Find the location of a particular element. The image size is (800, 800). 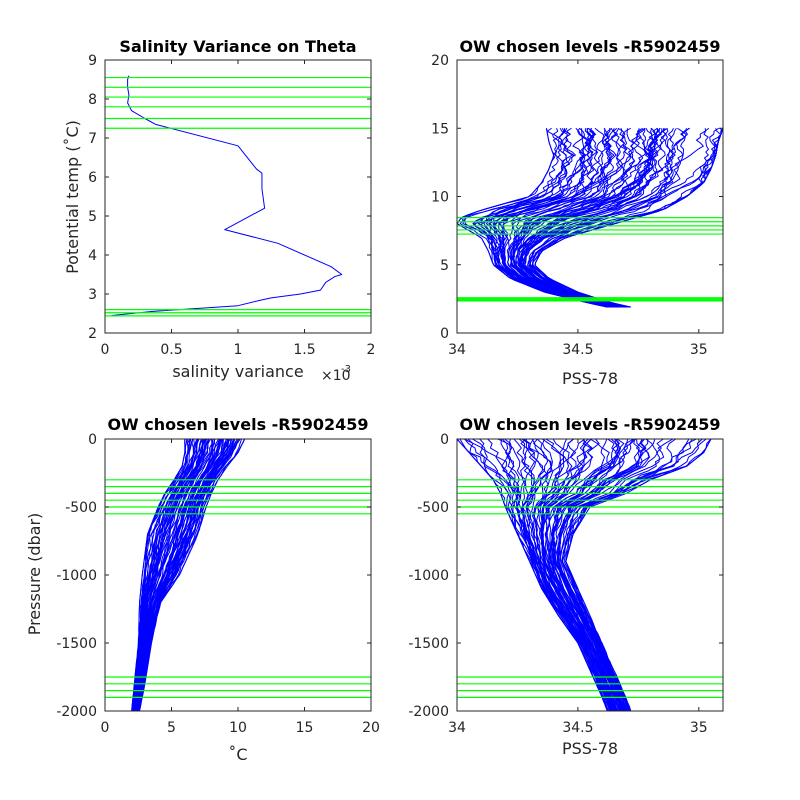

y-tick-label: 2 is located at coordinates (92, 334).